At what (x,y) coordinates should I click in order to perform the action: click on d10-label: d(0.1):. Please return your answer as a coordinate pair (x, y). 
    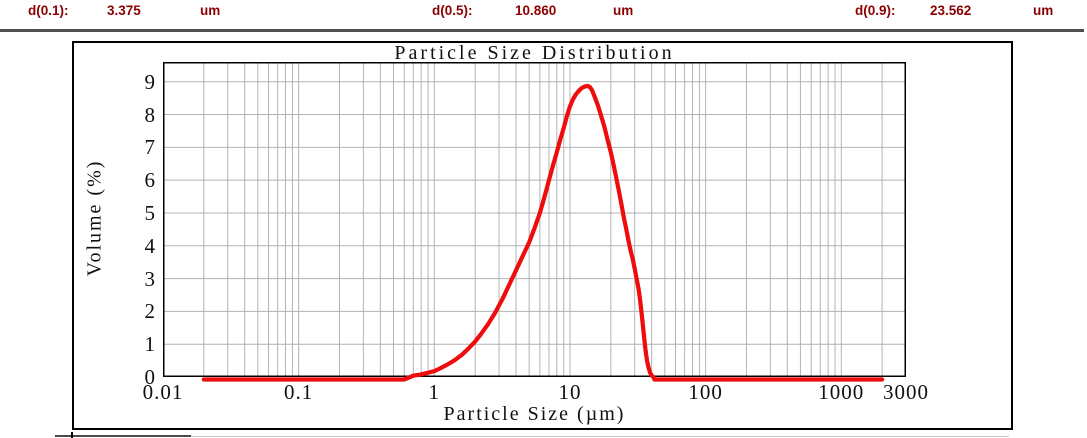
    Looking at the image, I should click on (48, 10).